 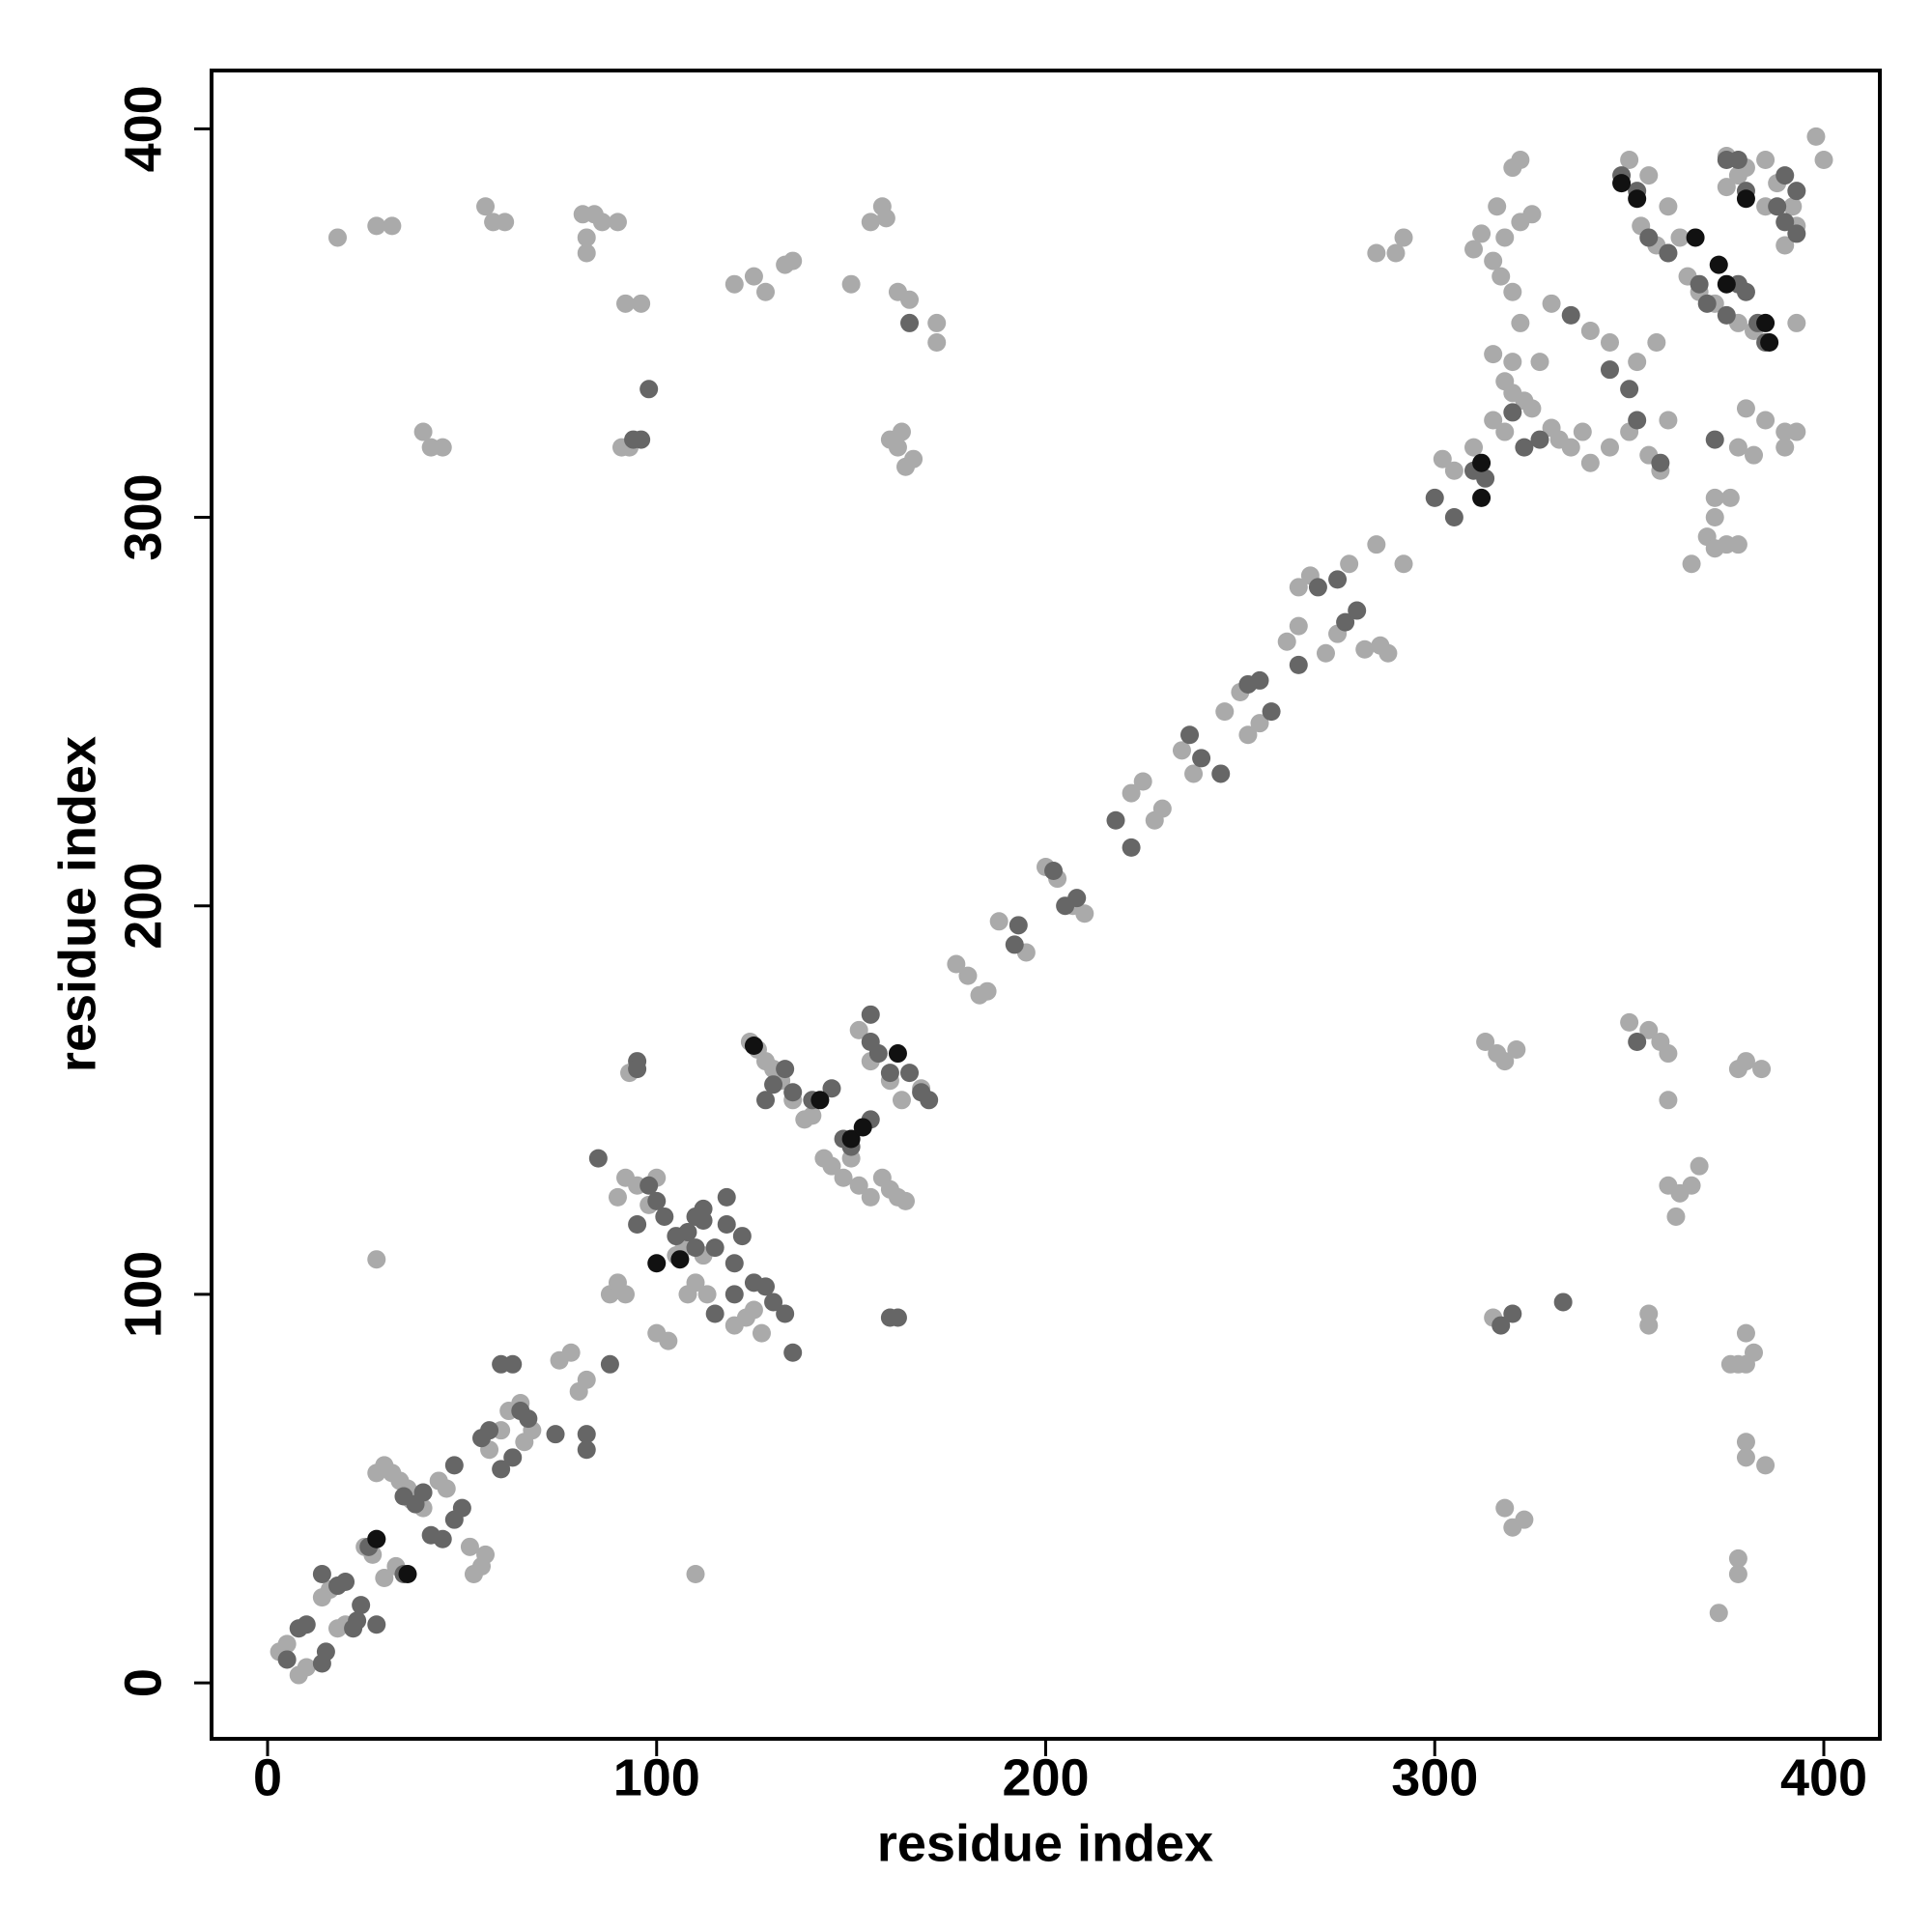 What do you see at coordinates (143, 128) in the screenshot?
I see `y-tick-label: 400` at bounding box center [143, 128].